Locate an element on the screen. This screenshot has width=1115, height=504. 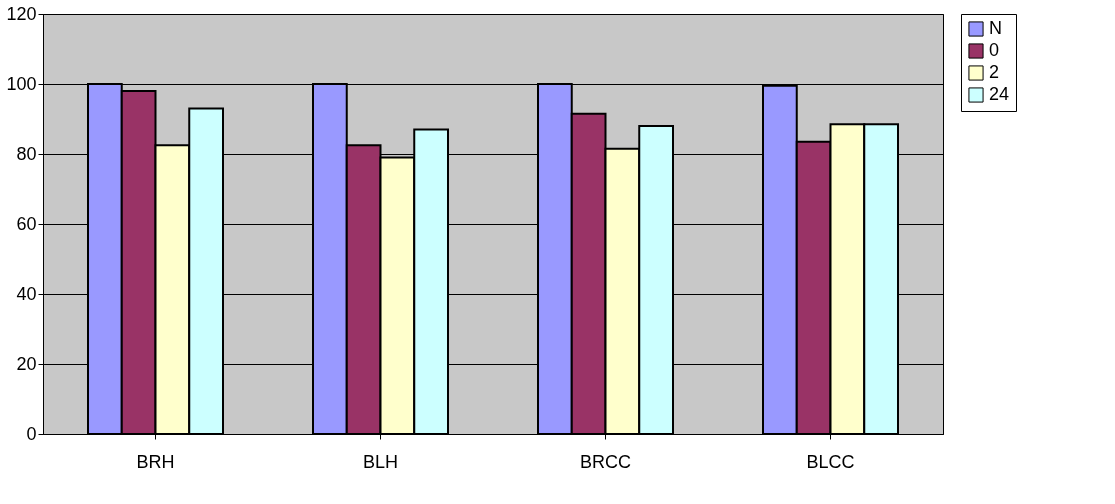
legend-label: 2 is located at coordinates (994, 72).